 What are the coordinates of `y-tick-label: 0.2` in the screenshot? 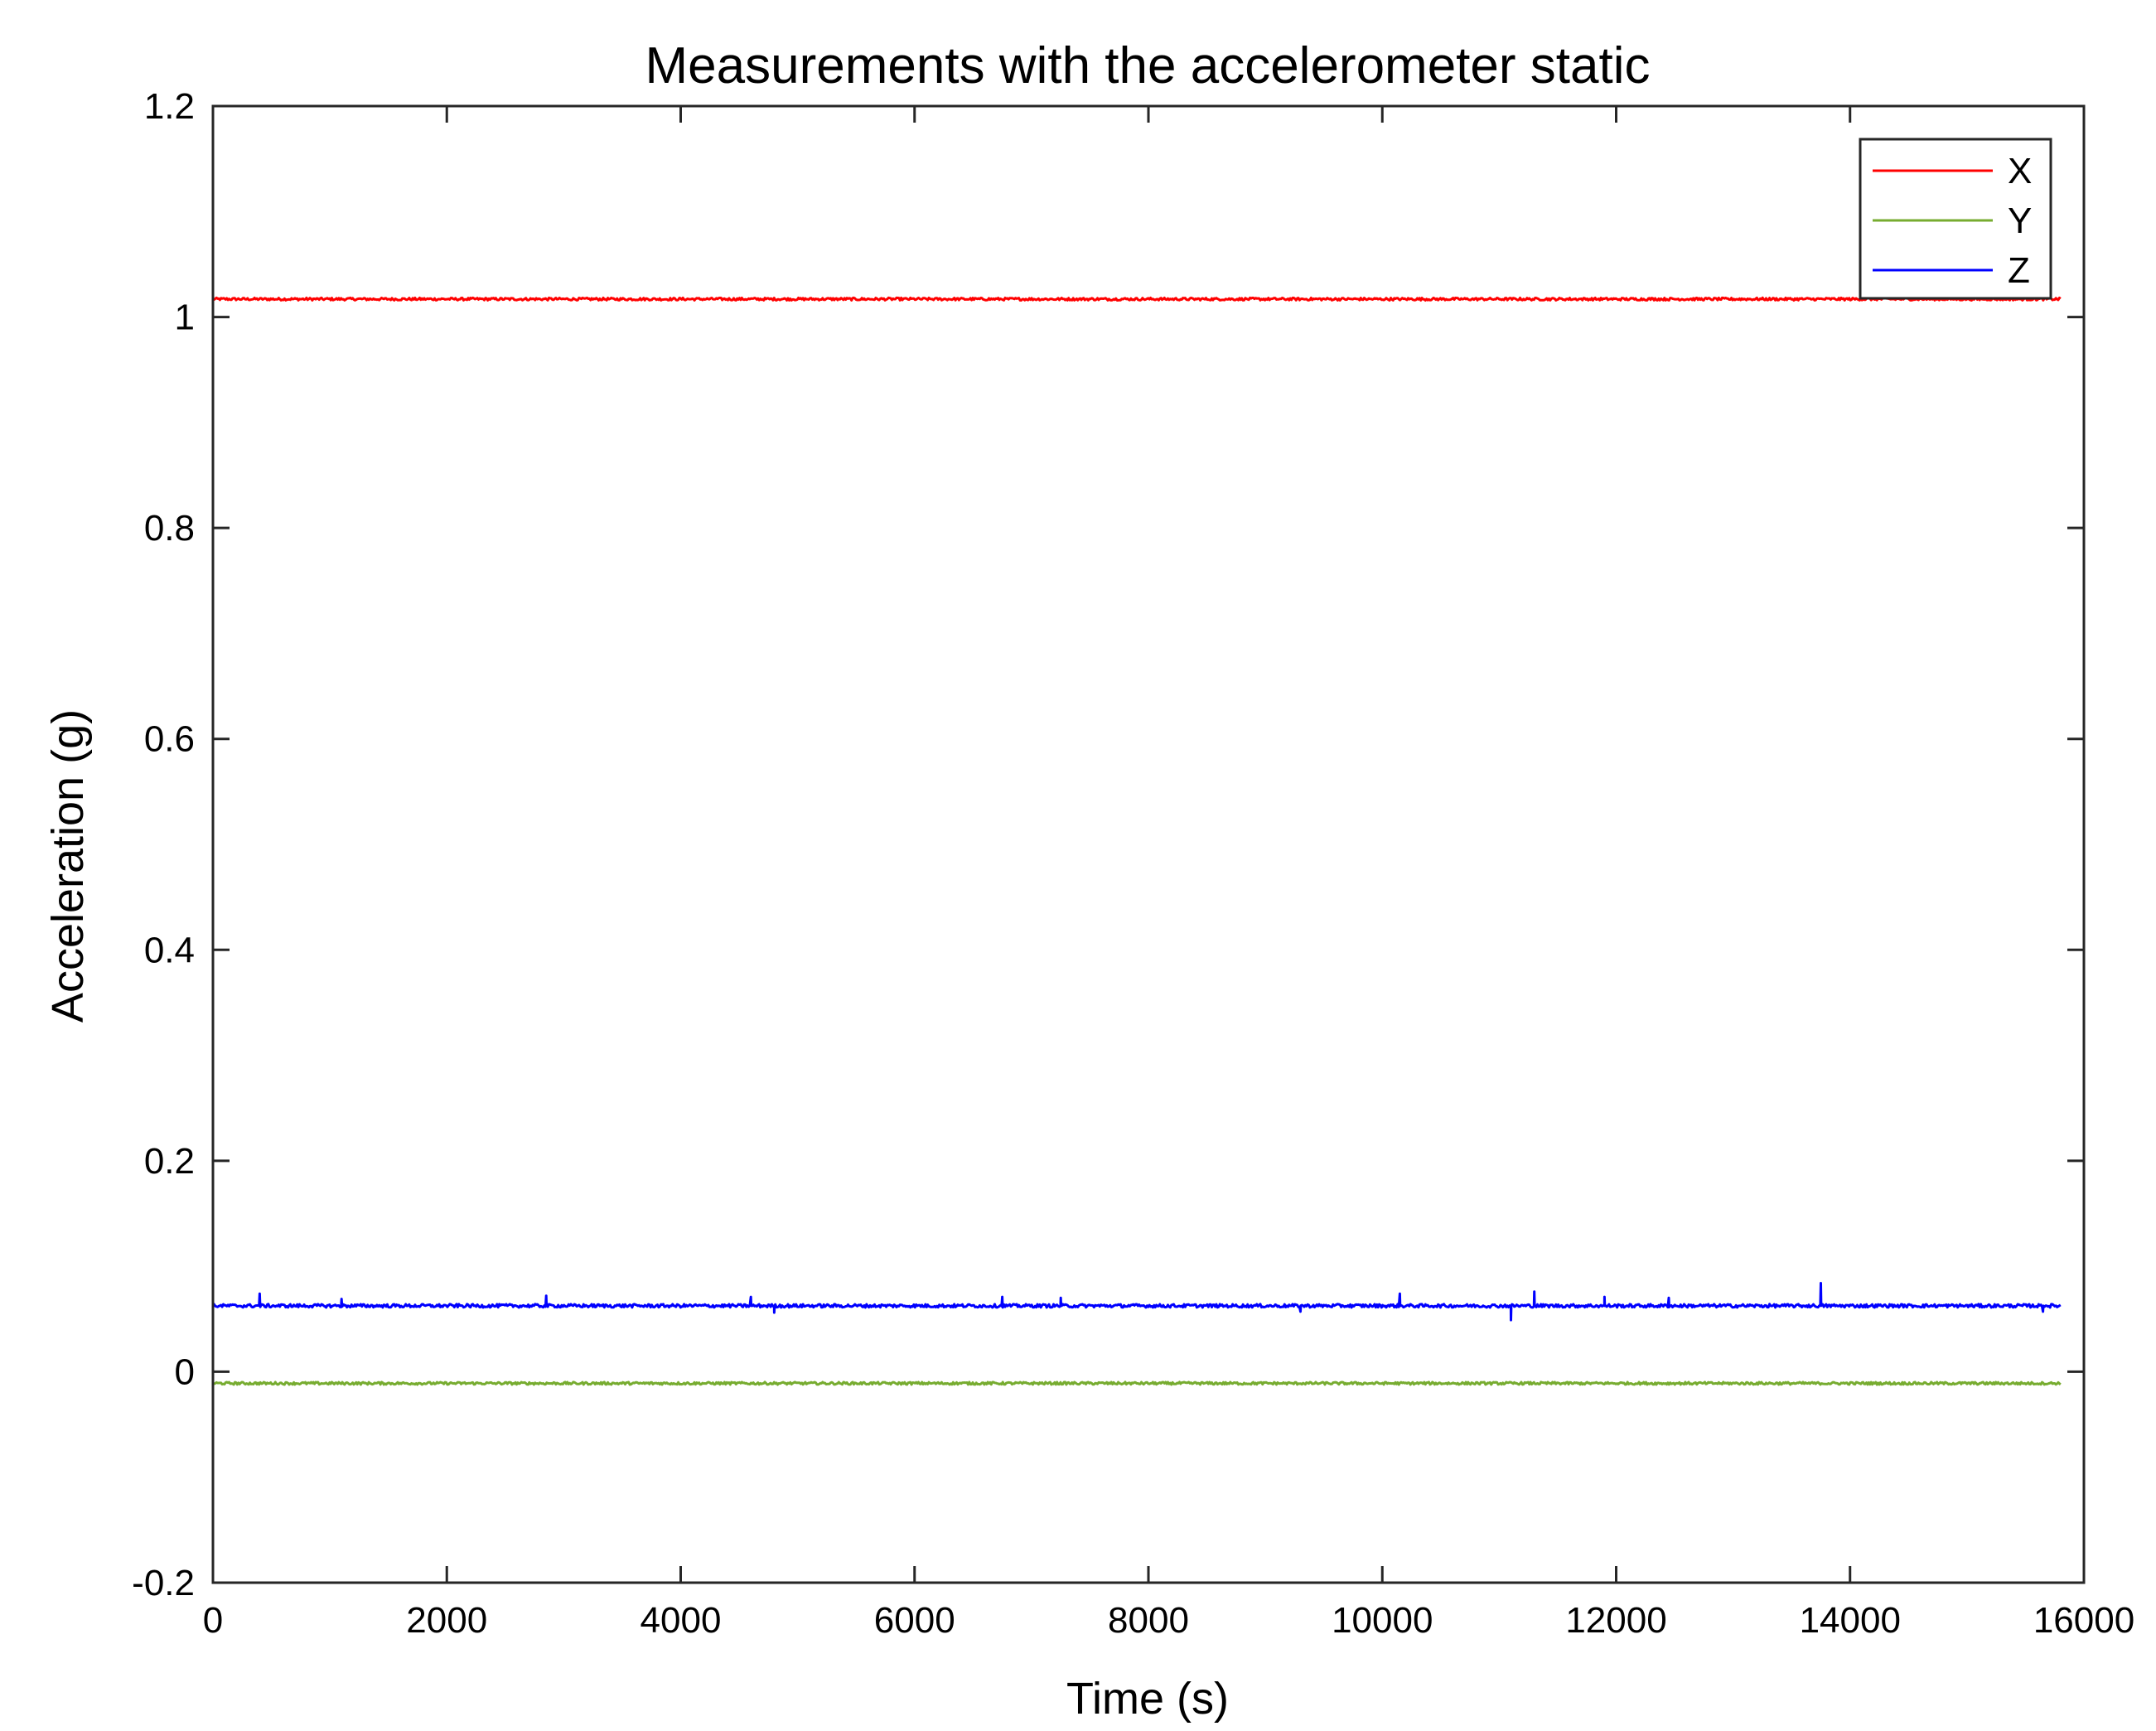 It's located at (169, 1162).